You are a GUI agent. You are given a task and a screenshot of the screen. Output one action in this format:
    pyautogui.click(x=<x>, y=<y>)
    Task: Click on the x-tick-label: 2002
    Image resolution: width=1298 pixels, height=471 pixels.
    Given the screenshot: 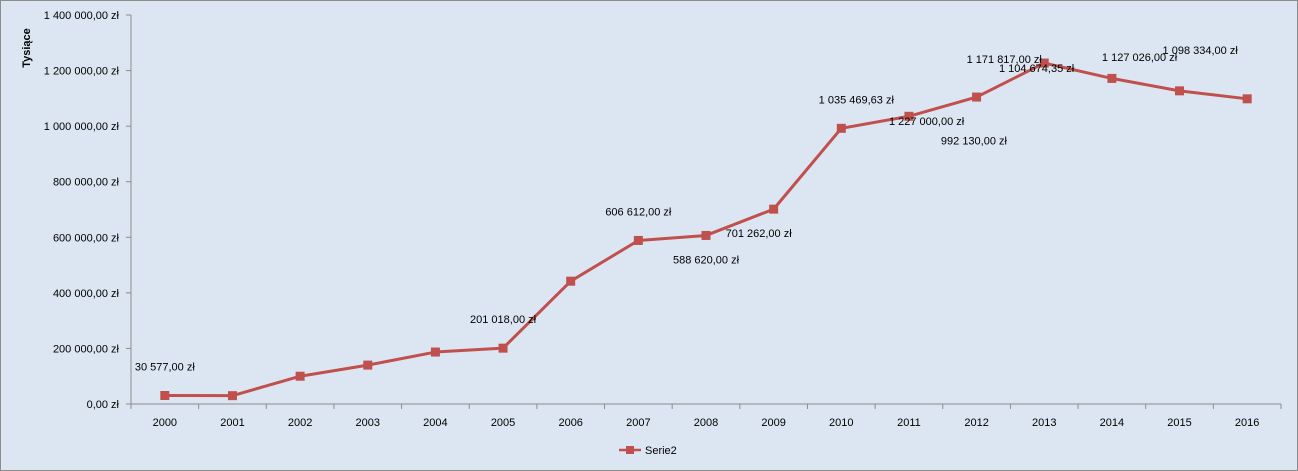 What is the action you would take?
    pyautogui.click(x=300, y=423)
    